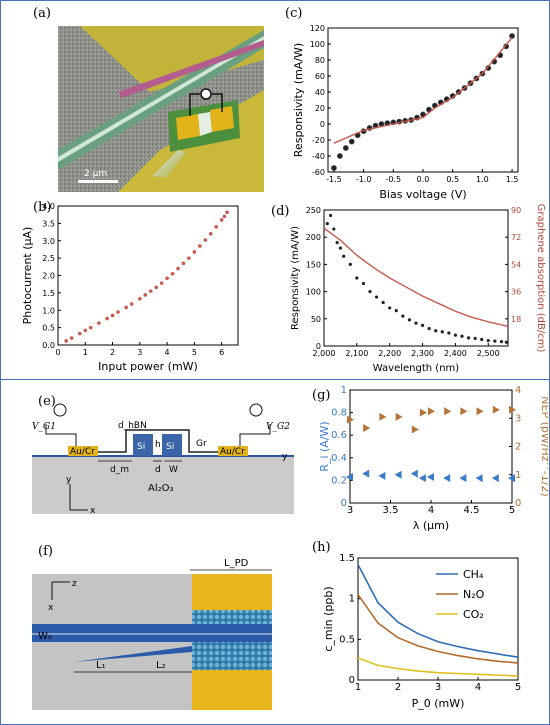  I want to click on y-axis-label: Photocurrent (μA), so click(27, 276).